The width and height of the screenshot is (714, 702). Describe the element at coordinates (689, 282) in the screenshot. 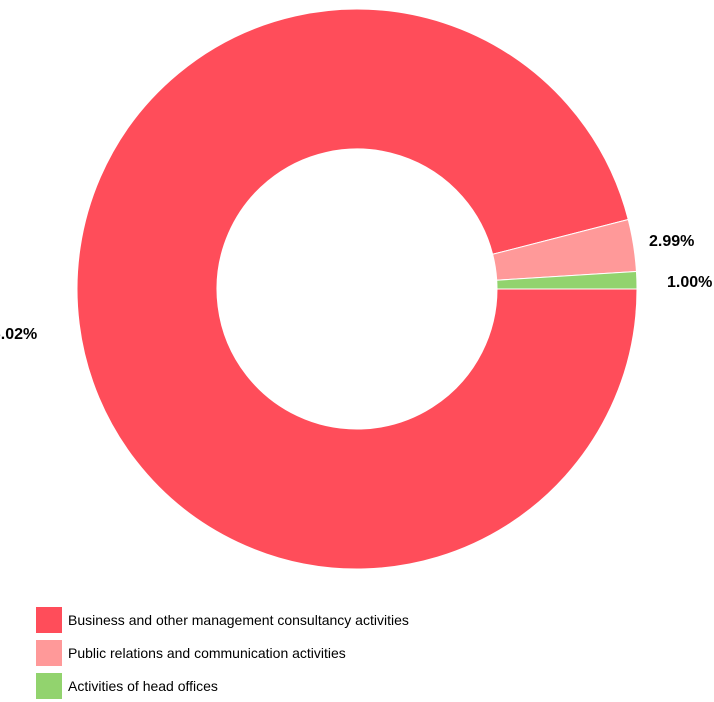

I see `slice-label-head-offices: 1.00%` at that location.